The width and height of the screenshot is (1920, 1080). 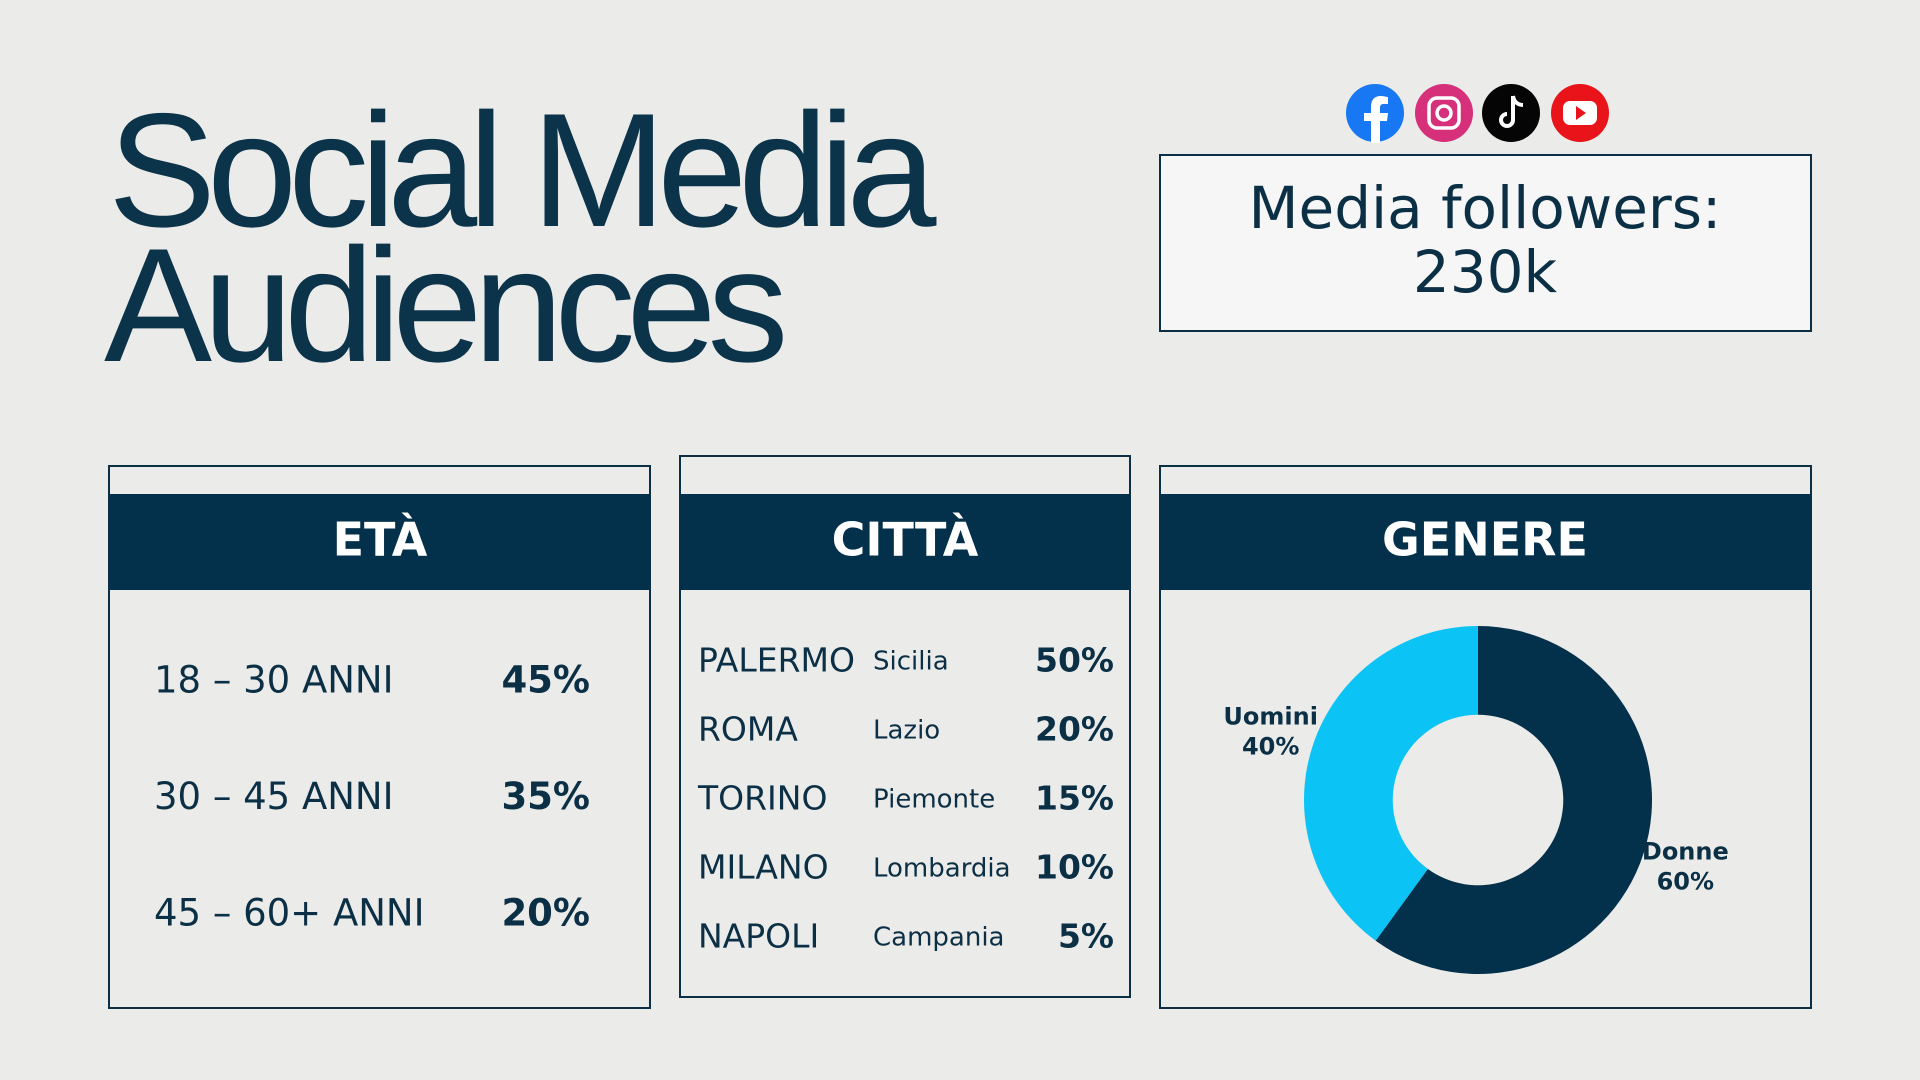 I want to click on gender-header, so click(x=1485, y=542).